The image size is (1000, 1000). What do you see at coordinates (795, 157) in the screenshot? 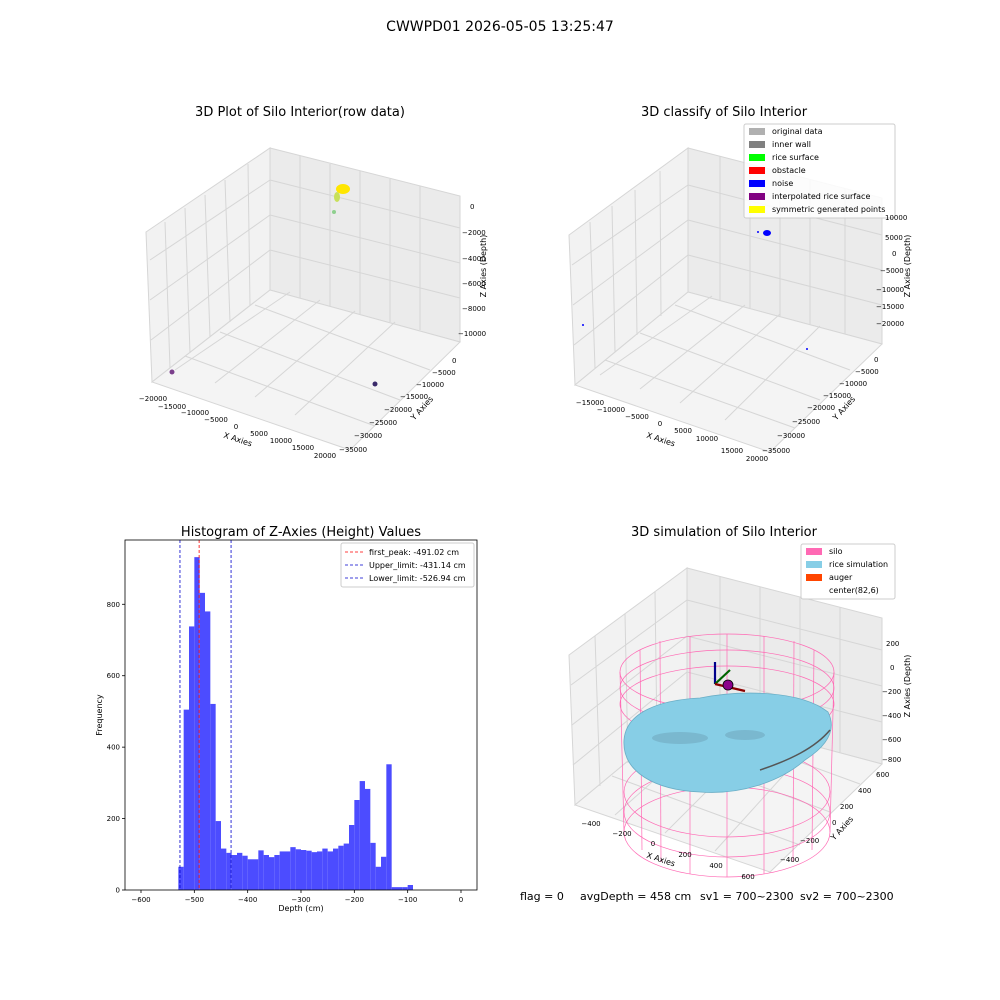
I see `legend-label: rice surface` at bounding box center [795, 157].